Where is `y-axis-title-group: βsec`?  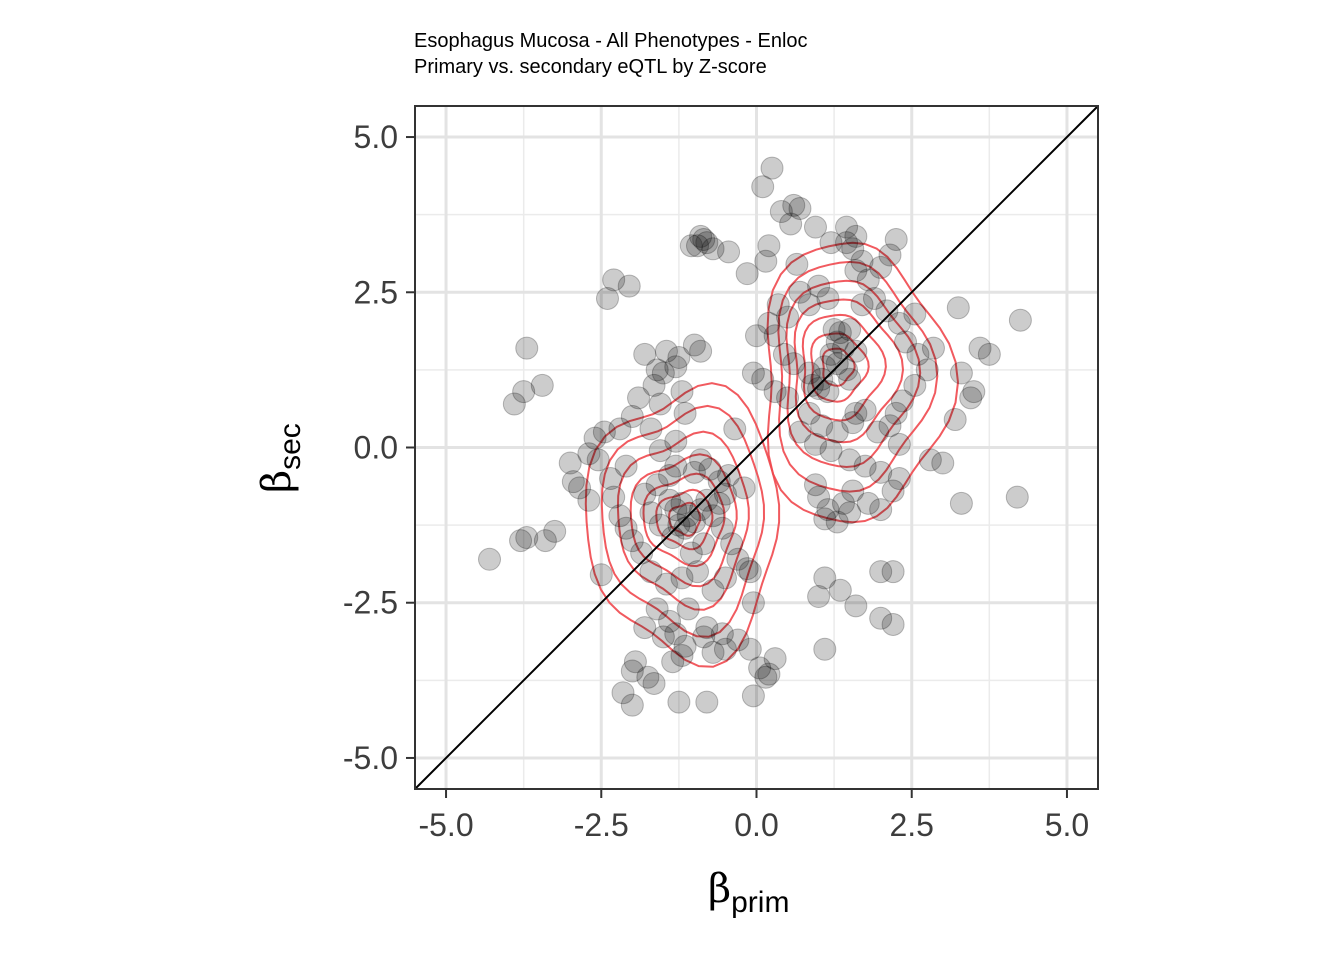
y-axis-title-group: βsec is located at coordinates (280, 458).